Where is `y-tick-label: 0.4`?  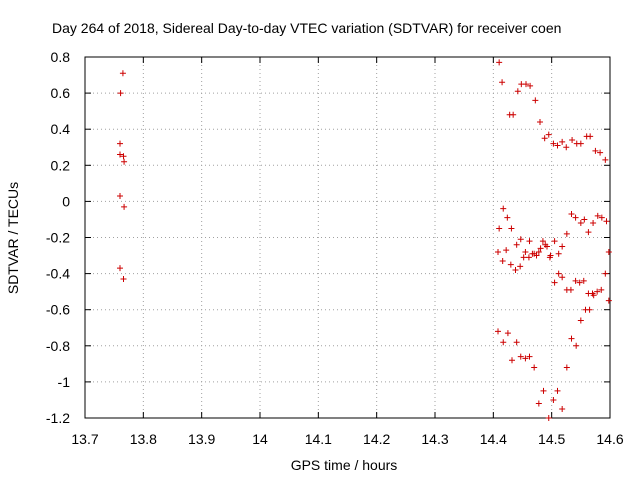
y-tick-label: 0.4 is located at coordinates (61, 129).